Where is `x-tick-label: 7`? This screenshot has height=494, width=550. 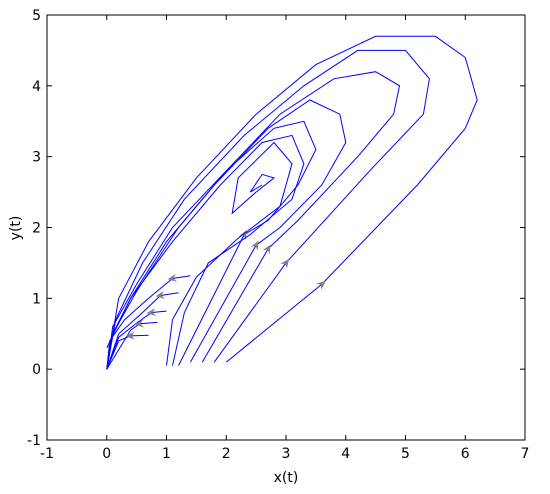 x-tick-label: 7 is located at coordinates (525, 454).